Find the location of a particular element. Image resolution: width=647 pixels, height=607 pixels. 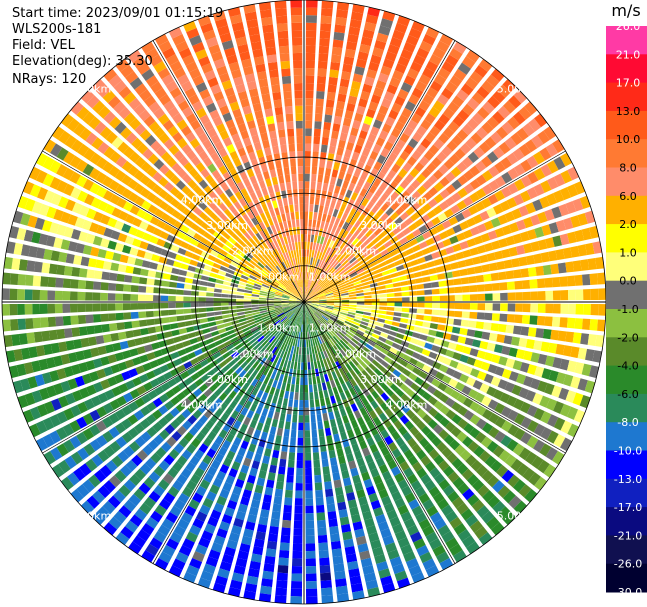

range-ring-label: 4.00km is located at coordinates (202, 405).